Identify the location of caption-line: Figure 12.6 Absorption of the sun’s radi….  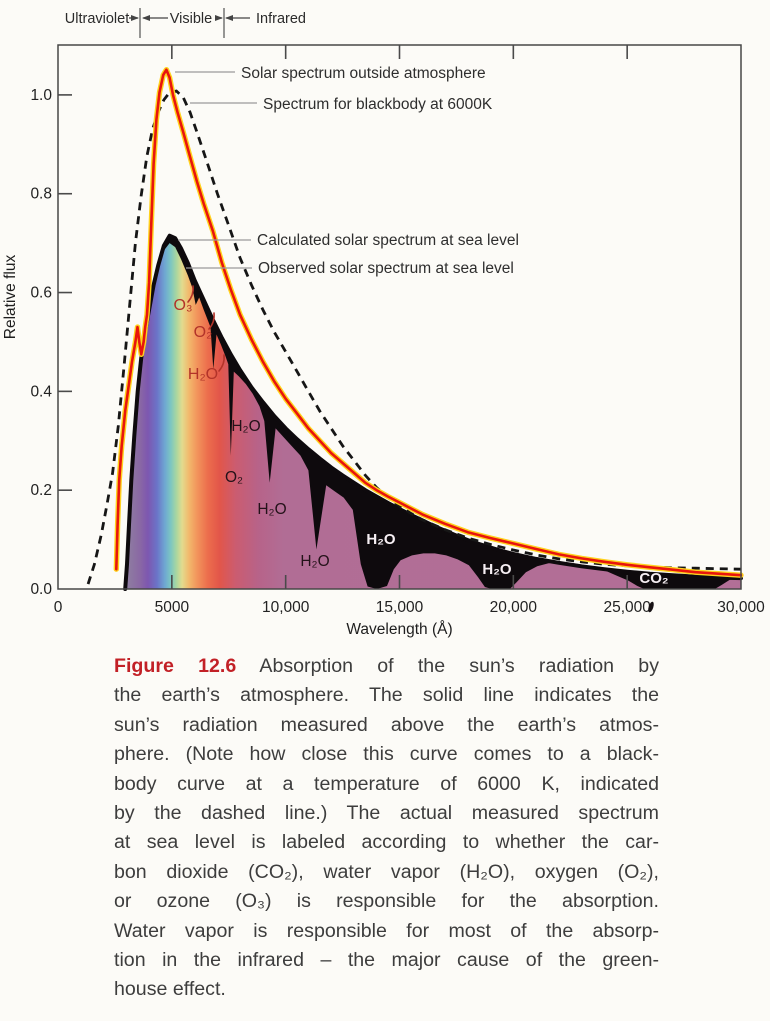
(386, 666).